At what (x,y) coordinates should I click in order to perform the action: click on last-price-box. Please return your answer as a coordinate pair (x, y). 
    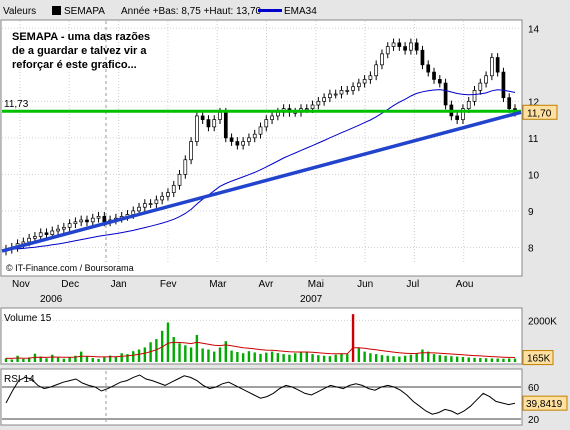
    Looking at the image, I should click on (540, 112).